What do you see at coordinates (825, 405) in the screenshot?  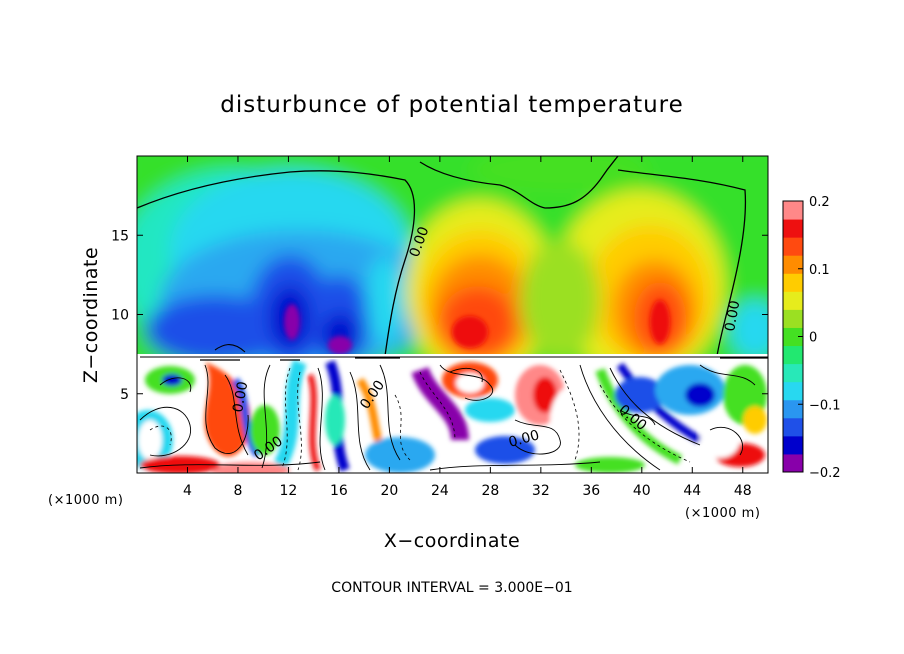 I see `colorbar-tick-label: −0.1` at bounding box center [825, 405].